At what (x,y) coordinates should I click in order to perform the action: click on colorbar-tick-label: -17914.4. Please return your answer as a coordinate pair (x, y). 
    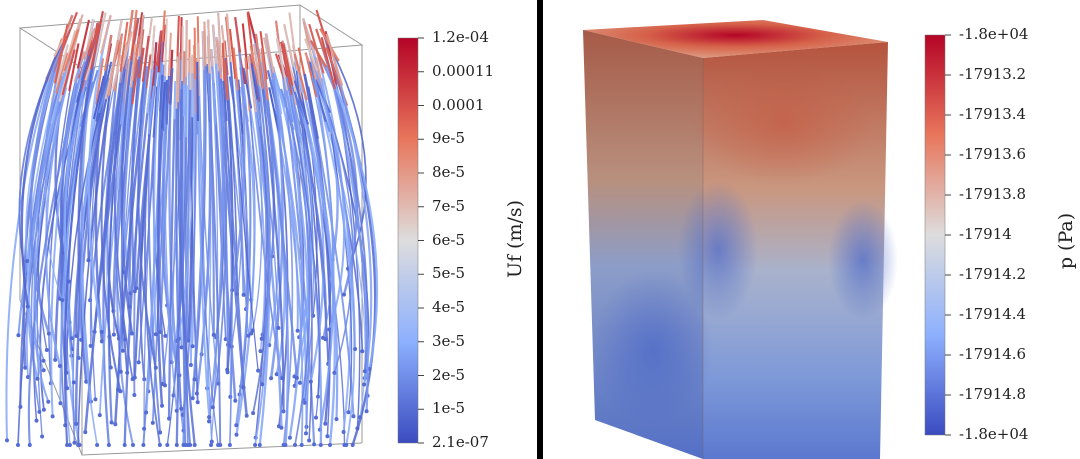
    Looking at the image, I should click on (993, 314).